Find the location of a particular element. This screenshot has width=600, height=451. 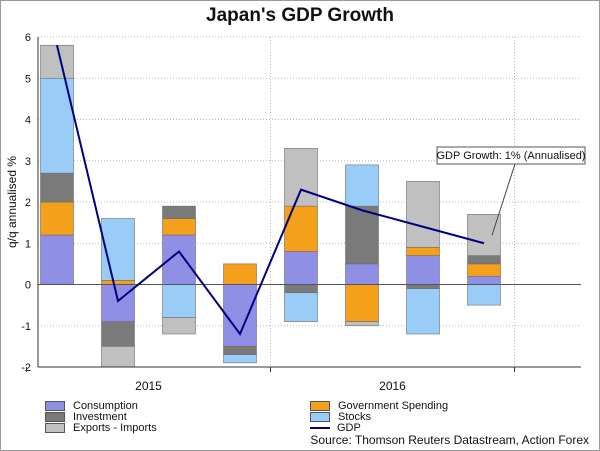

x-group-label: 2016 is located at coordinates (392, 386).